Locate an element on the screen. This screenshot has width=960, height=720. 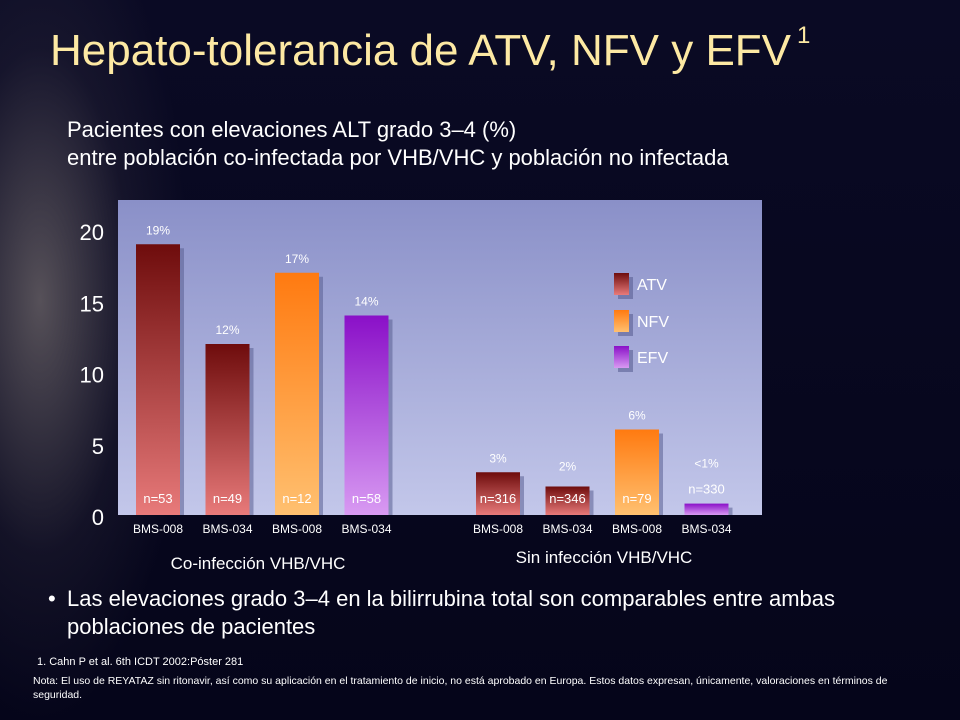
bar-value-label: 17% is located at coordinates (297, 259).